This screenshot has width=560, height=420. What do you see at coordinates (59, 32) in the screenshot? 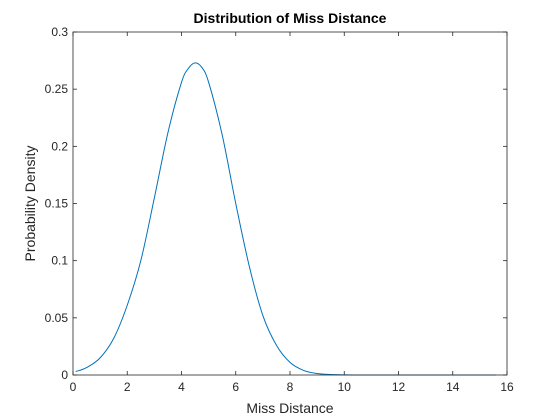
I see `y-tick-label: 0.3` at bounding box center [59, 32].